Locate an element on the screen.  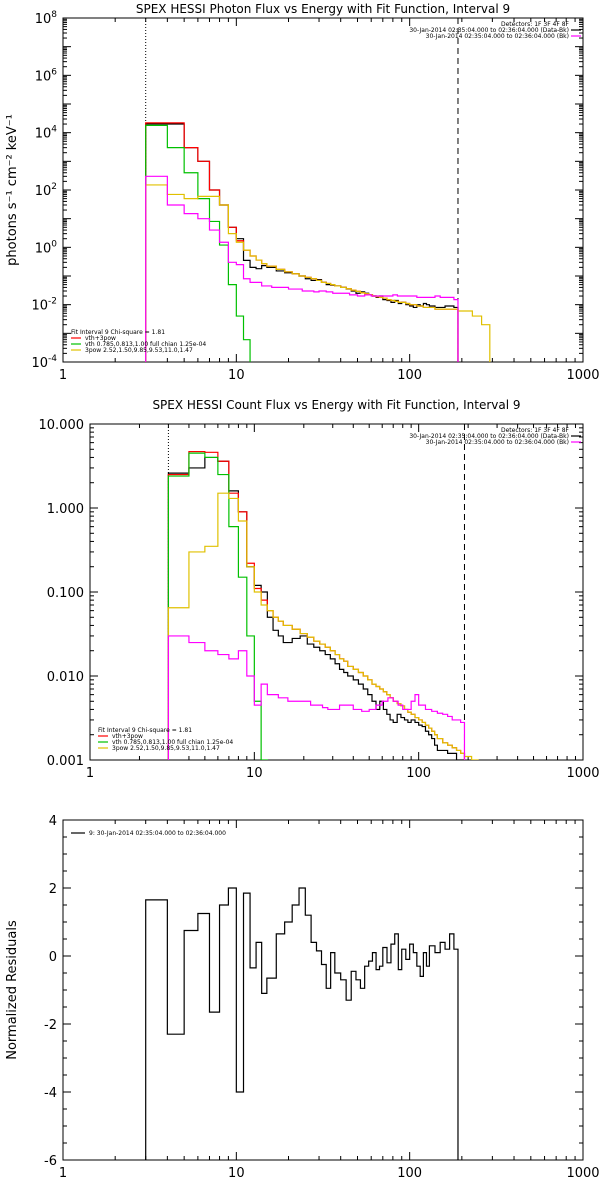
y-tick-label: 10⁴ is located at coordinates (46, 133).